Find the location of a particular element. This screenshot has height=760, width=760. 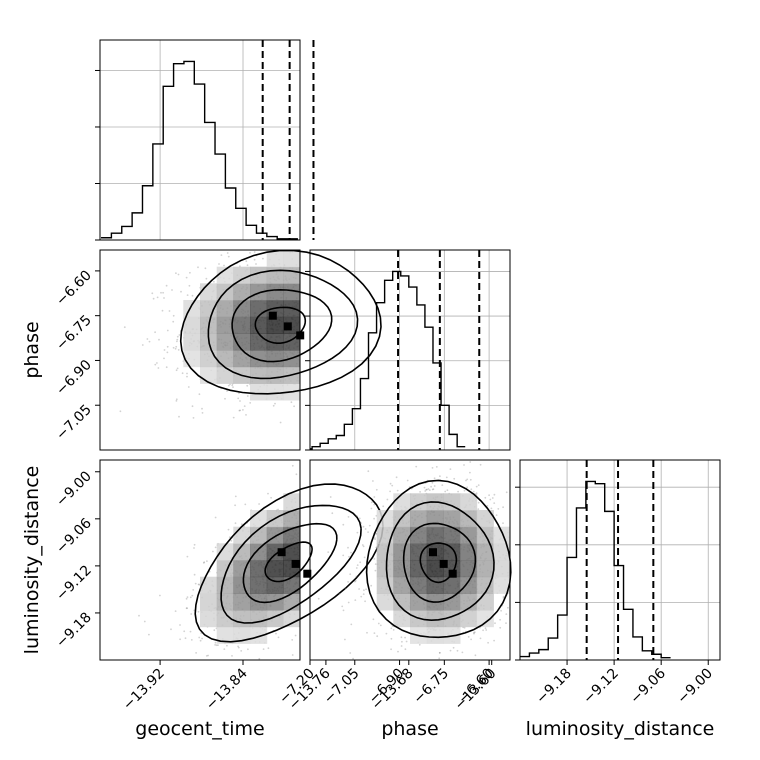

y-tick-label: −6.60 is located at coordinates (74, 288).